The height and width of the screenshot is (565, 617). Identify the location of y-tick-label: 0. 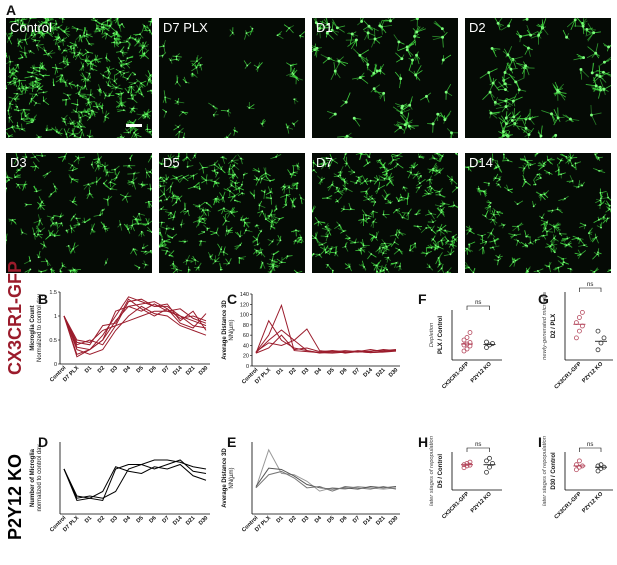
(55, 365).